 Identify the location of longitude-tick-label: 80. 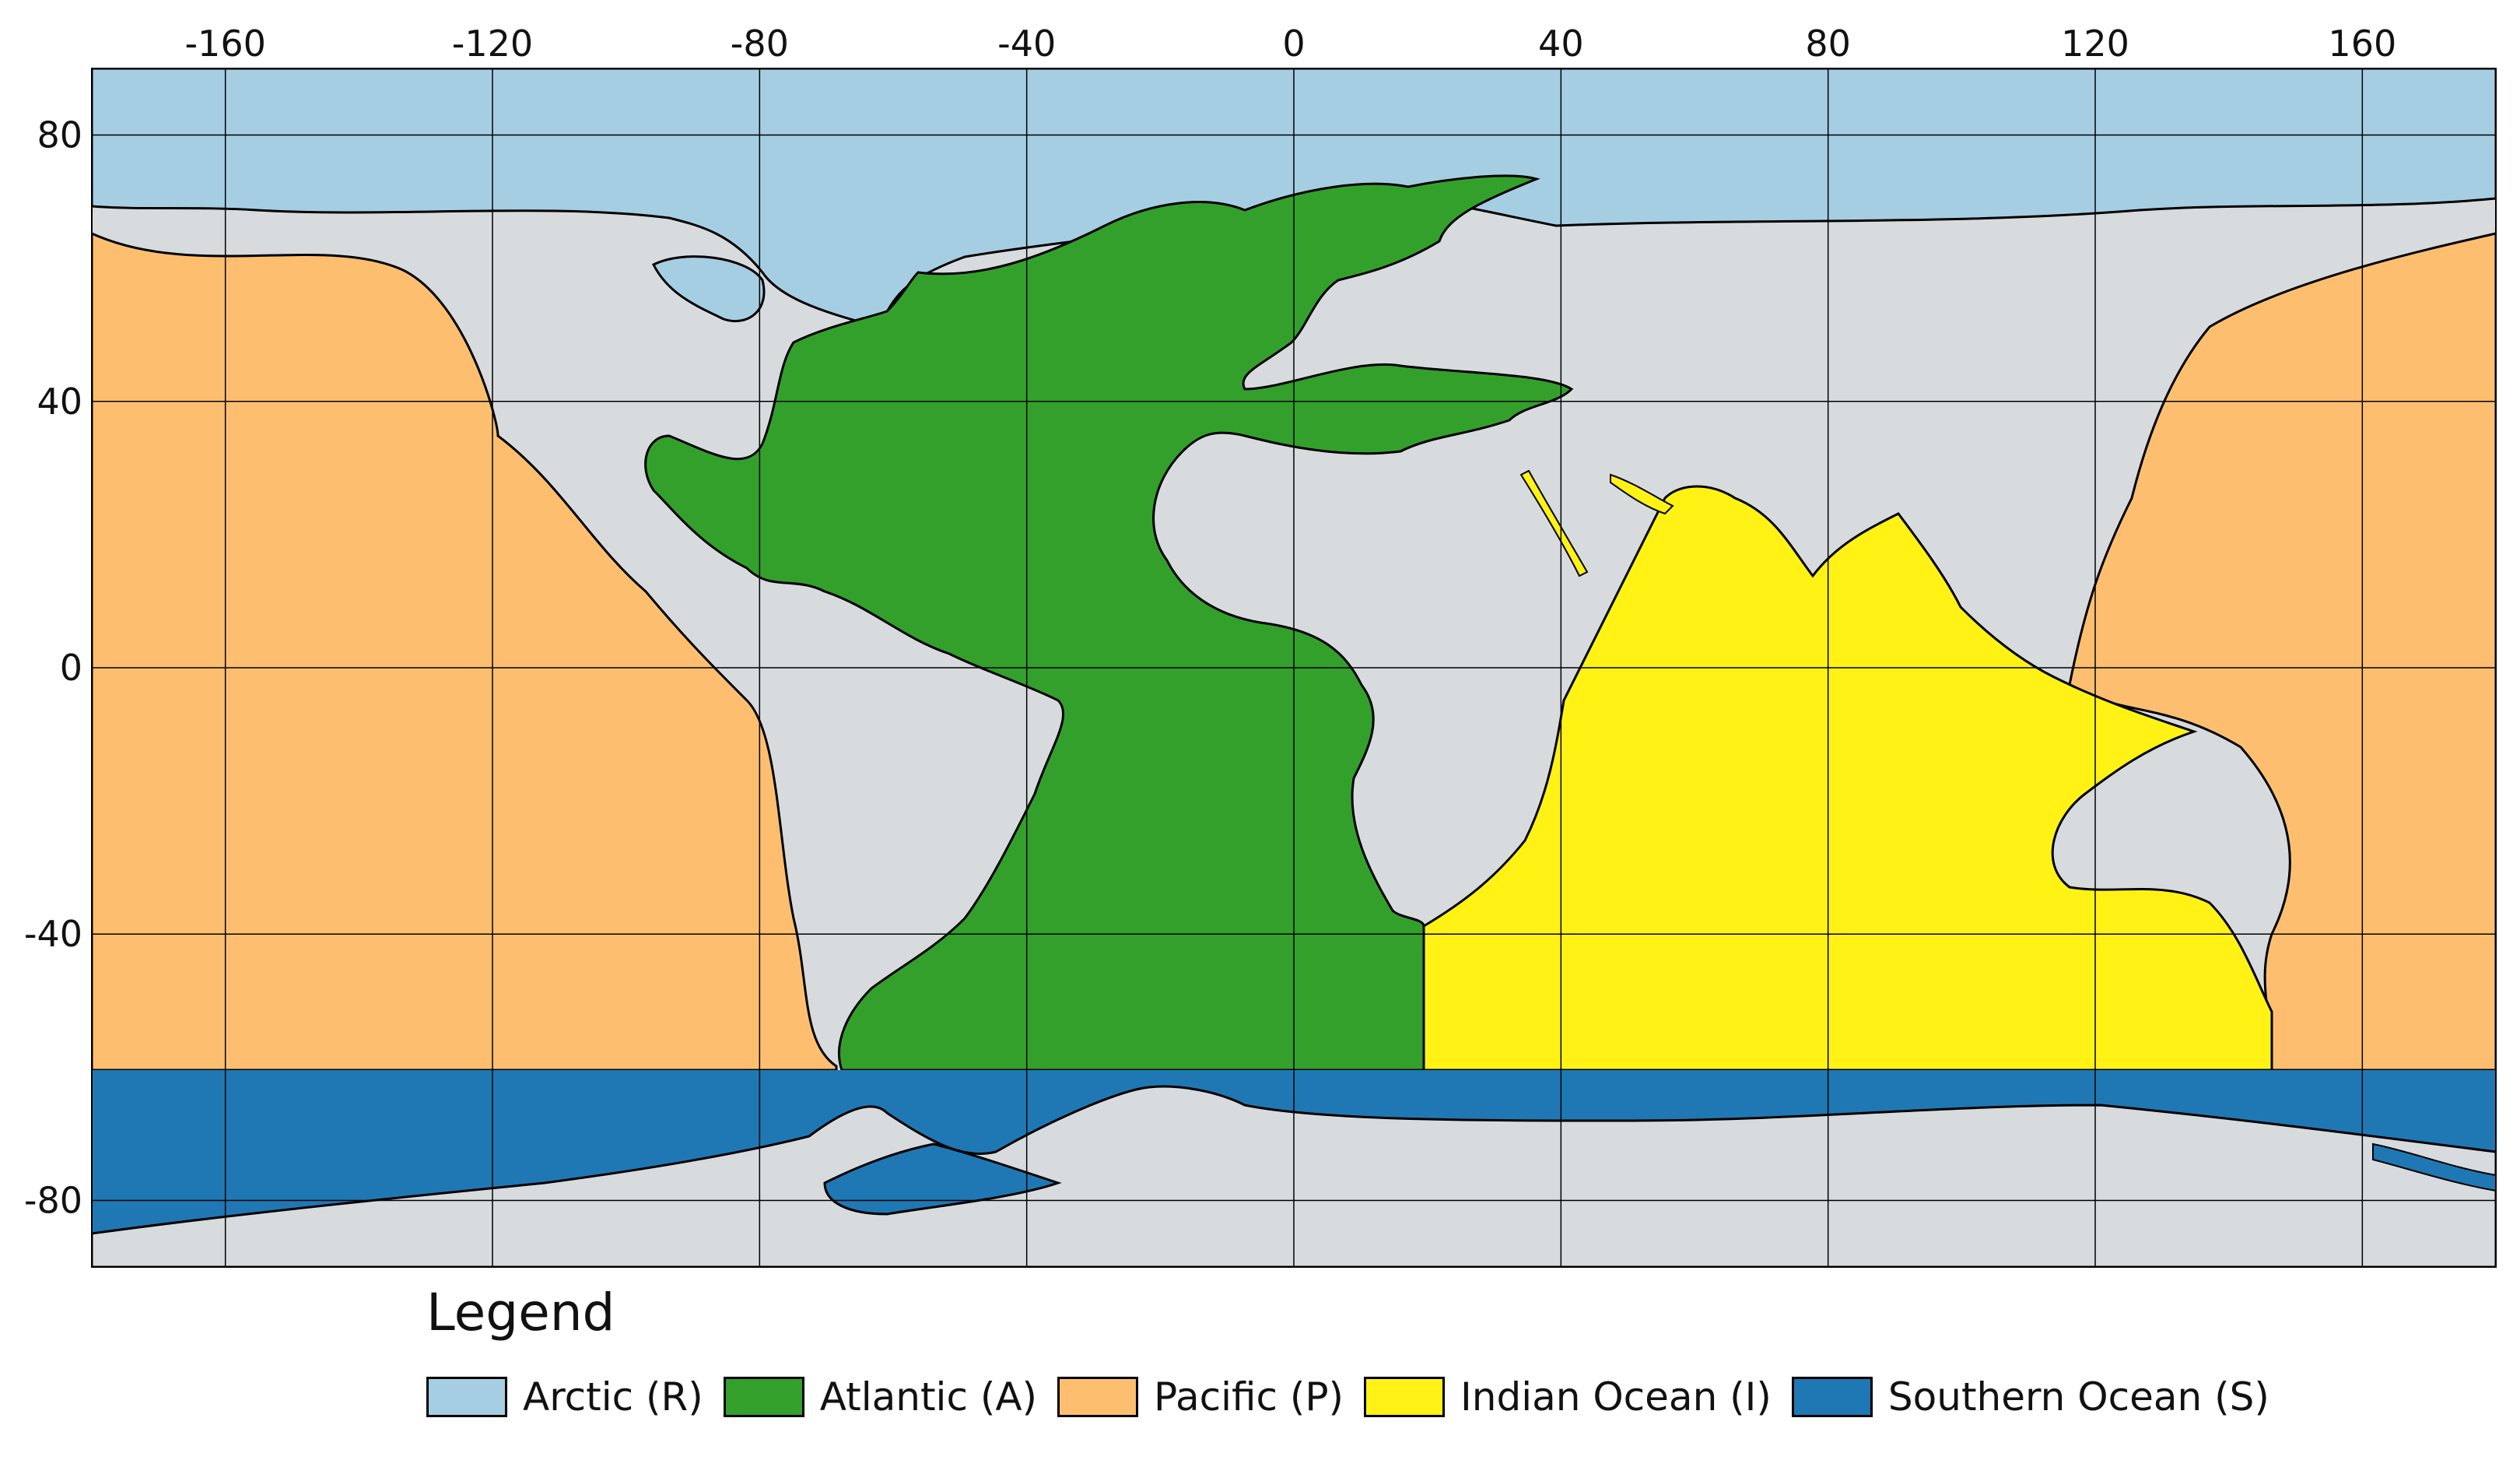
(1828, 44).